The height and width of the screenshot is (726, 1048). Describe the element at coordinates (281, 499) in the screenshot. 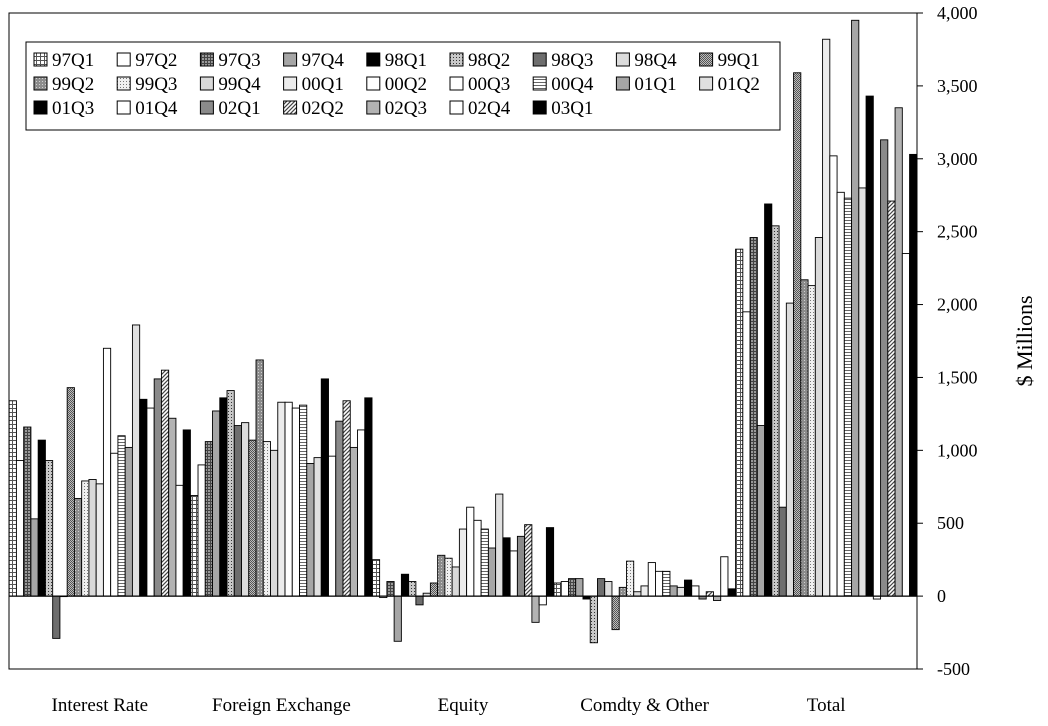

I see `bar-00q1-foreign-exchange` at that location.